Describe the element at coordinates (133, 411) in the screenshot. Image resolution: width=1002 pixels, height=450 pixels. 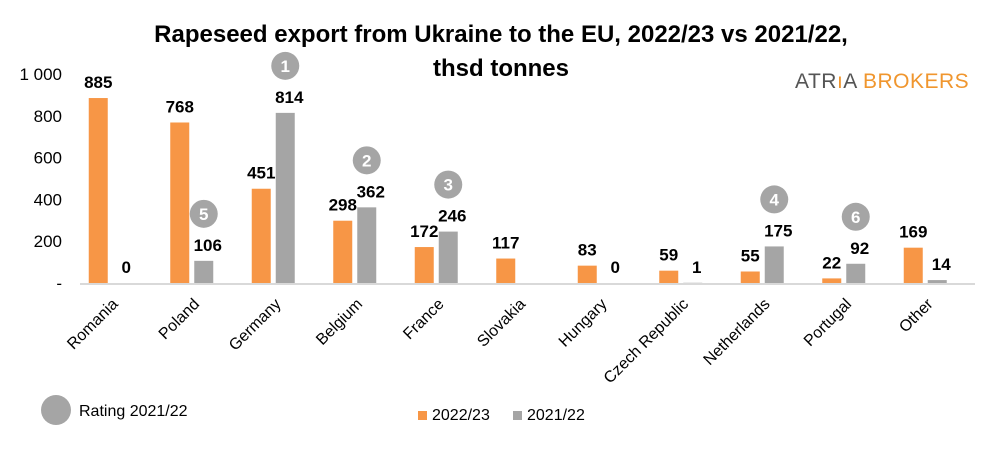
I see `rating-legend-label: Rating 2021/22` at that location.